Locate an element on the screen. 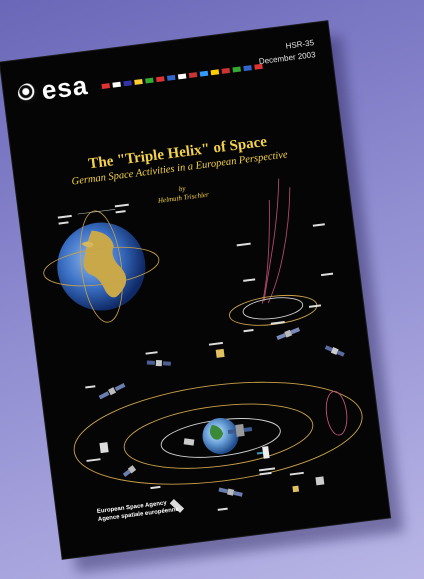 This screenshot has height=579, width=424. orbital-scene is located at coordinates (218, 433).